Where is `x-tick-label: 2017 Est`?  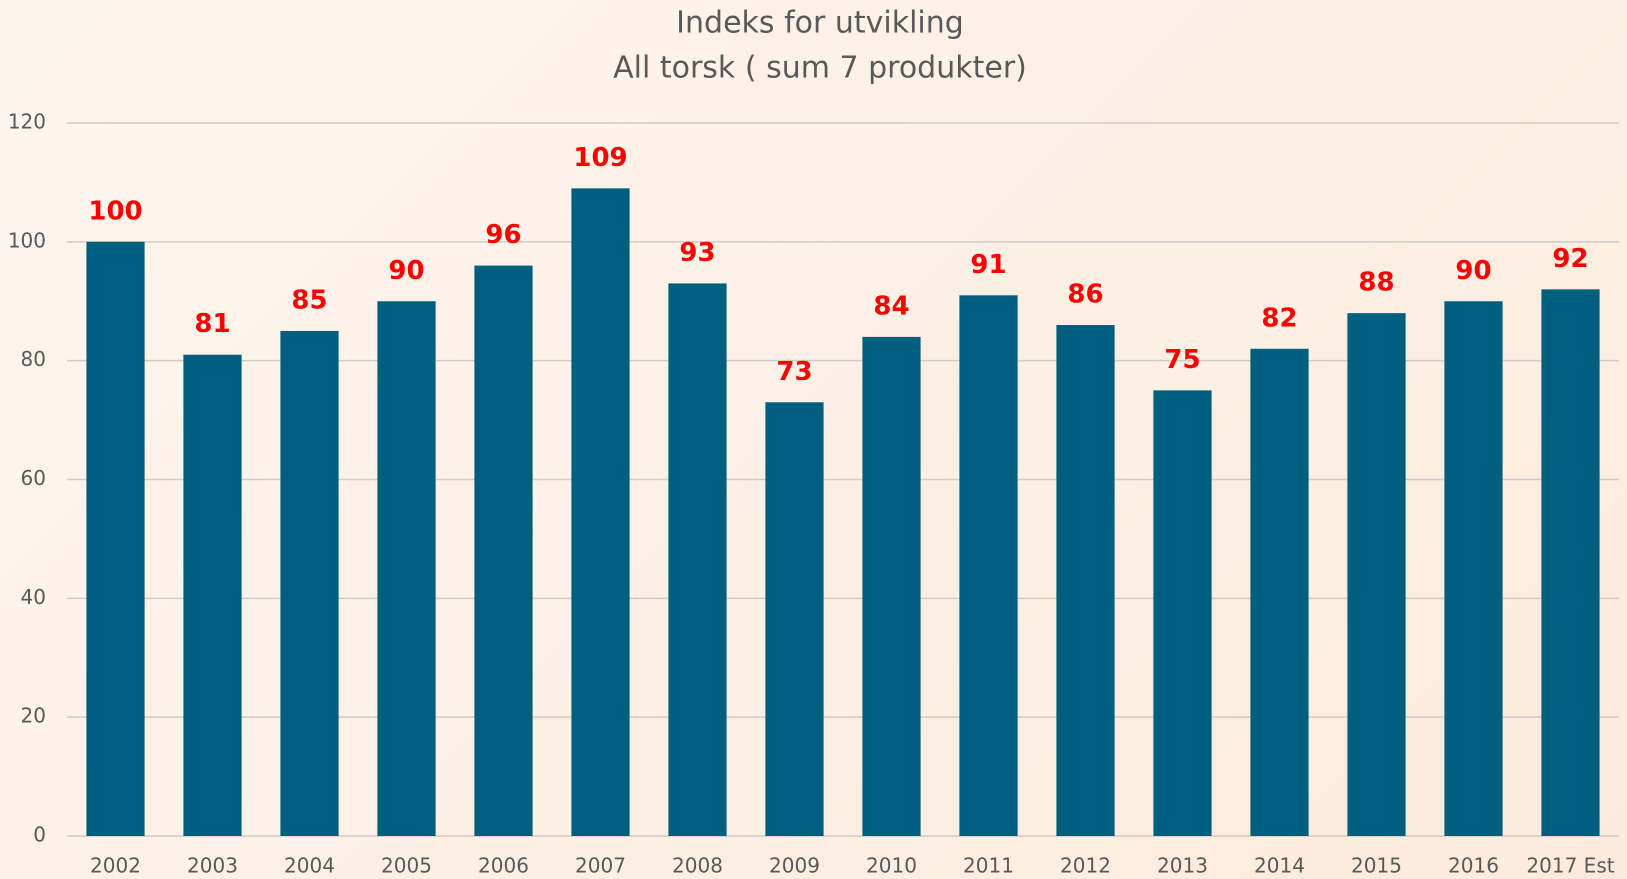
x-tick-label: 2017 Est is located at coordinates (1570, 866).